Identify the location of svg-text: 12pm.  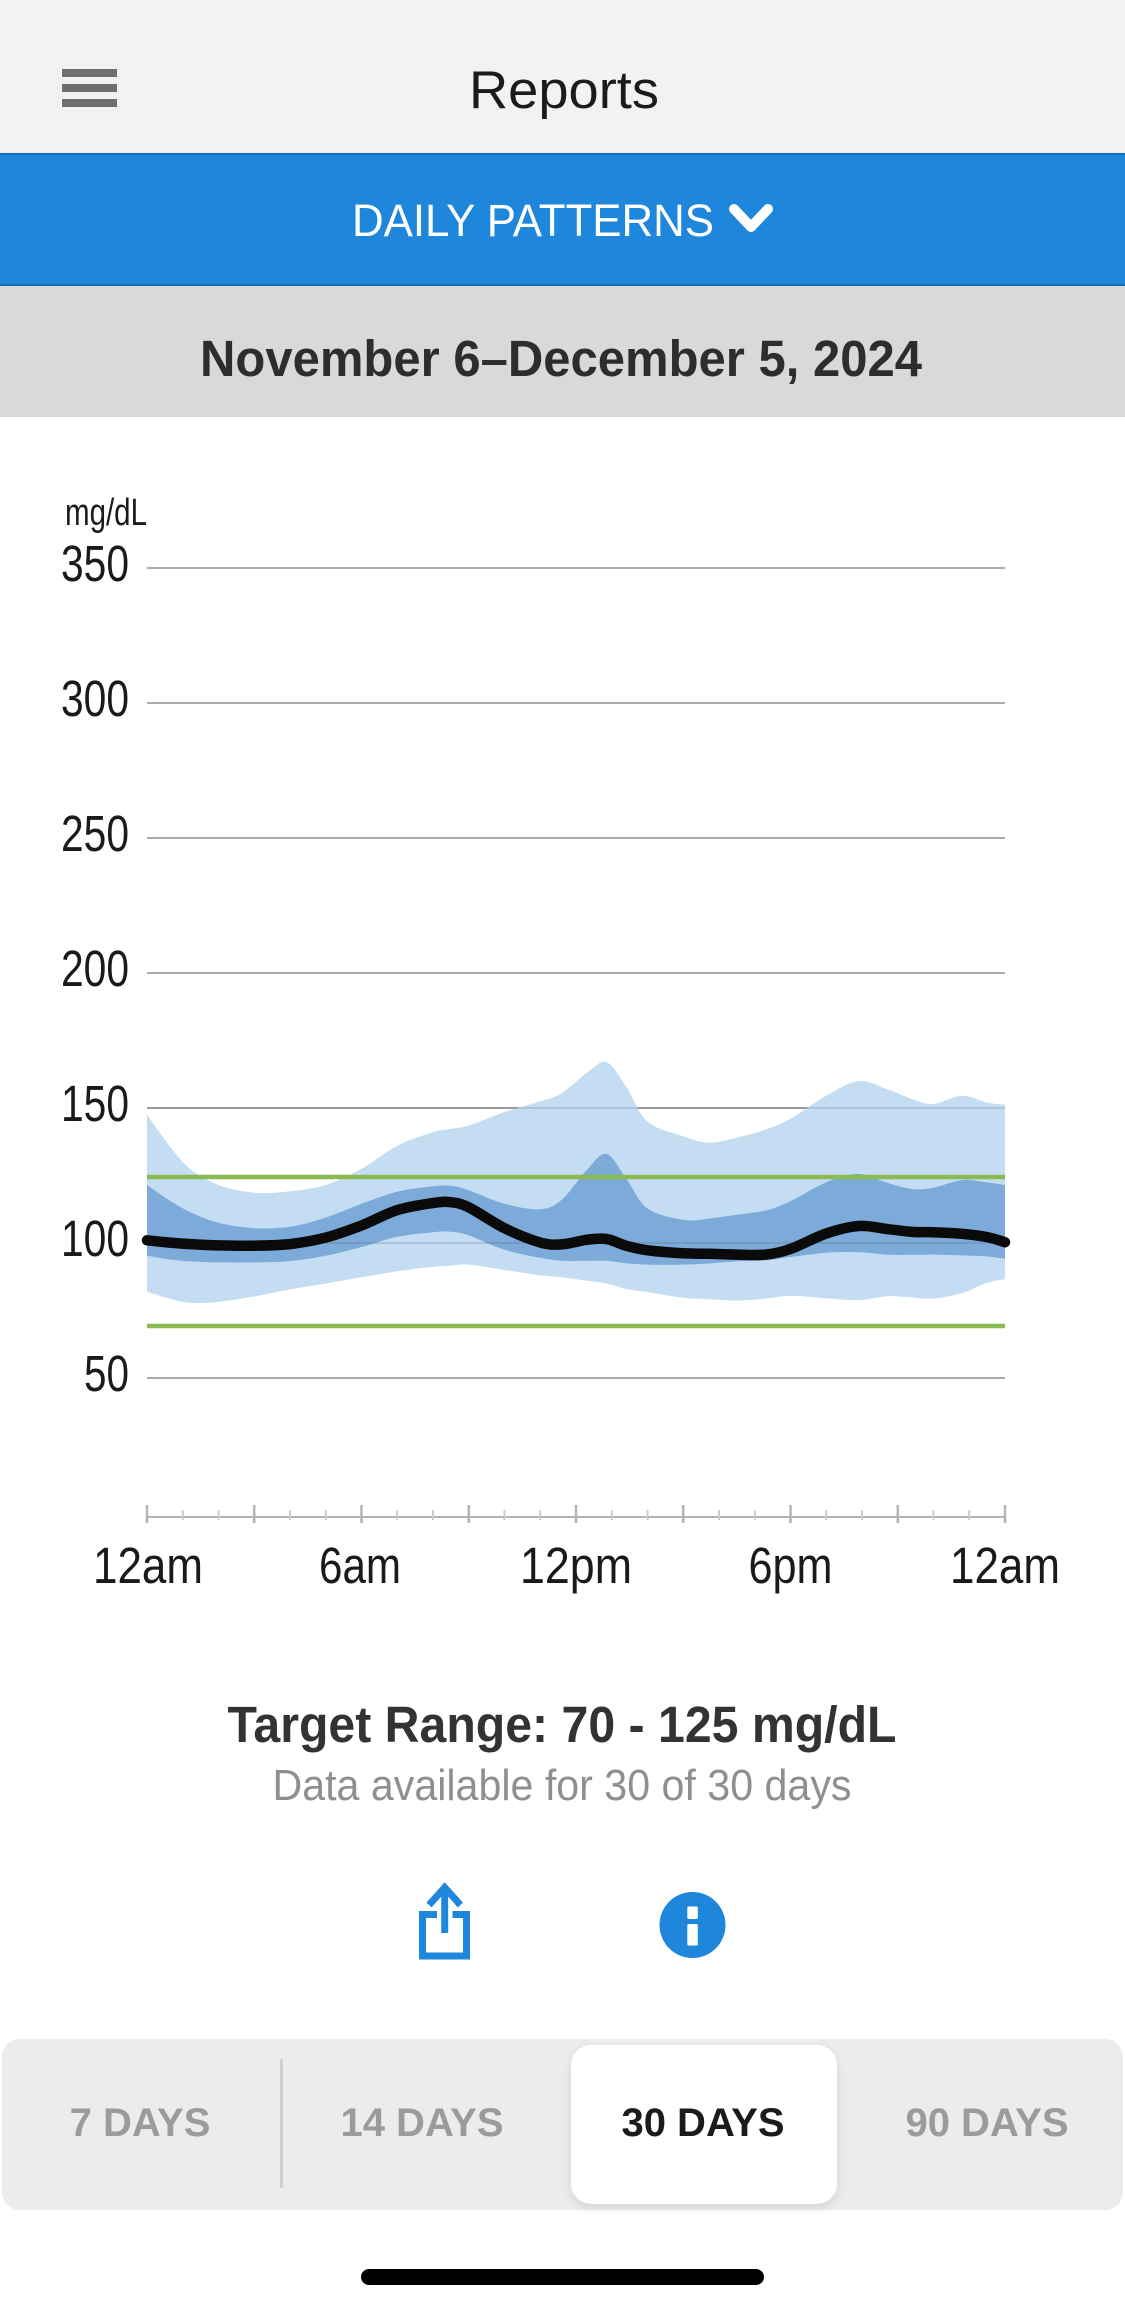
(576, 1565).